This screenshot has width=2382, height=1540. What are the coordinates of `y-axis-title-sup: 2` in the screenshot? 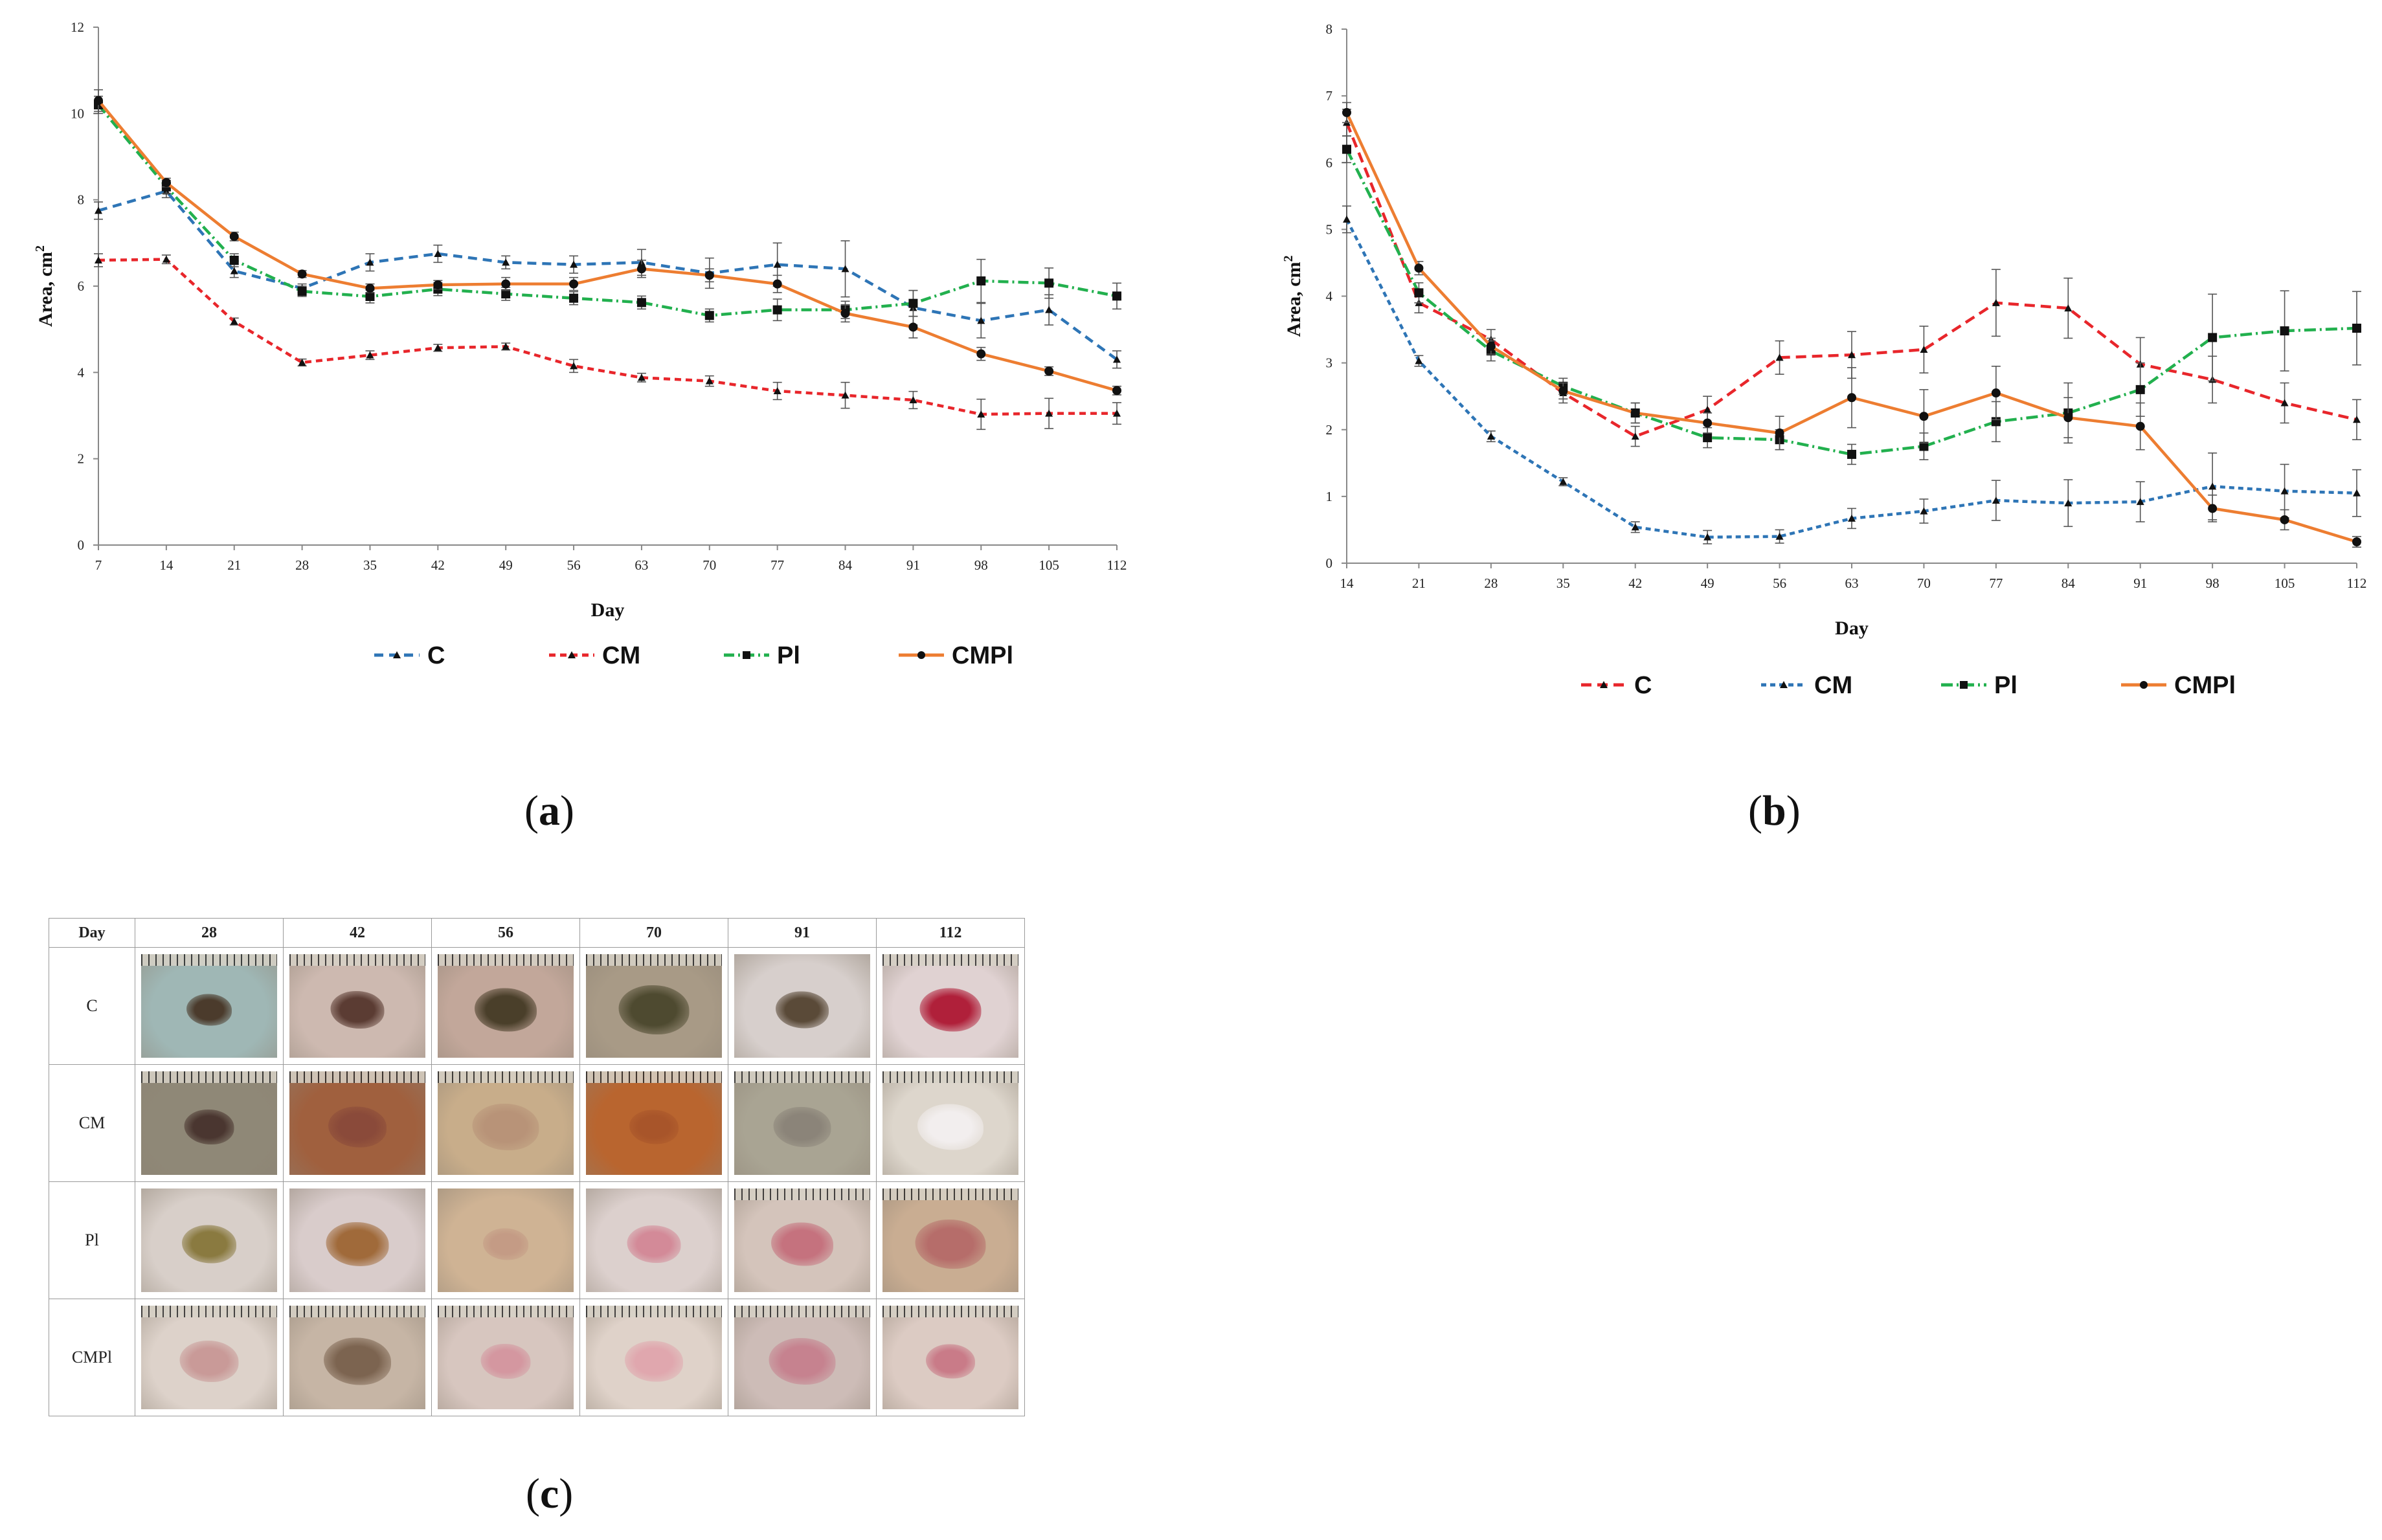 It's located at (40, 248).